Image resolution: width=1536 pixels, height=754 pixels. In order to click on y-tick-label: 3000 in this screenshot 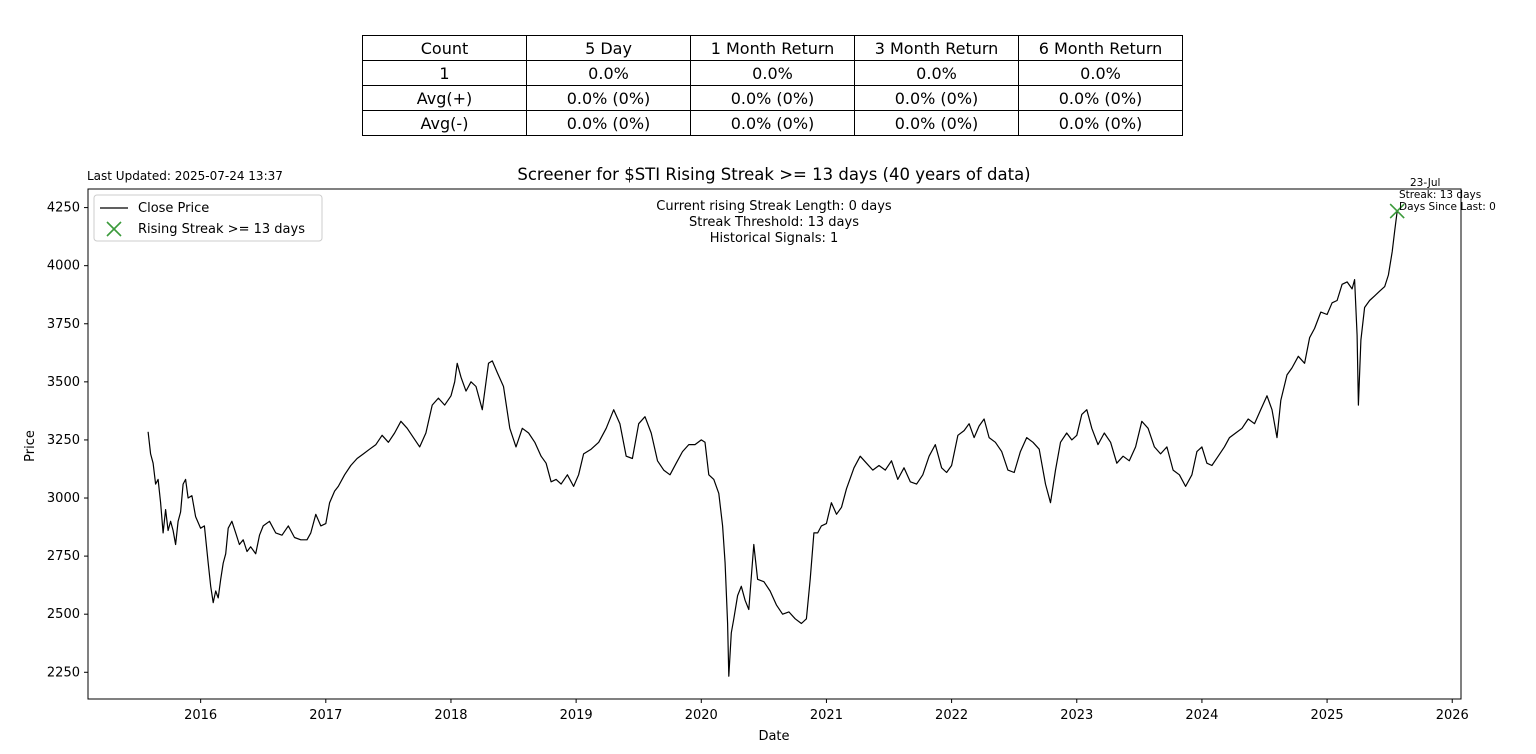, I will do `click(63, 498)`.